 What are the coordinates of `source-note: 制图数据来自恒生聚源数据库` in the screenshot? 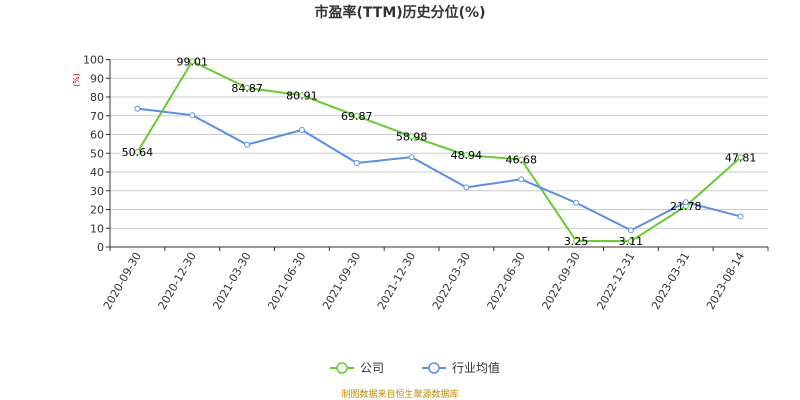 It's located at (399, 394).